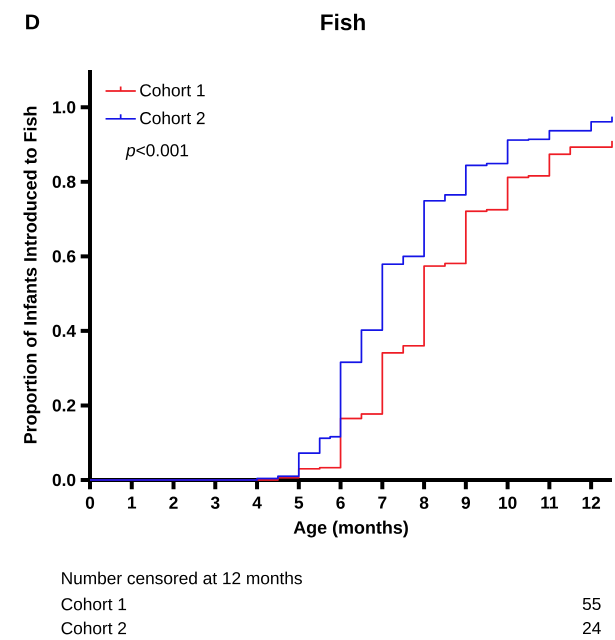 This screenshot has width=615, height=640. What do you see at coordinates (382, 502) in the screenshot?
I see `x-tick-label: 7` at bounding box center [382, 502].